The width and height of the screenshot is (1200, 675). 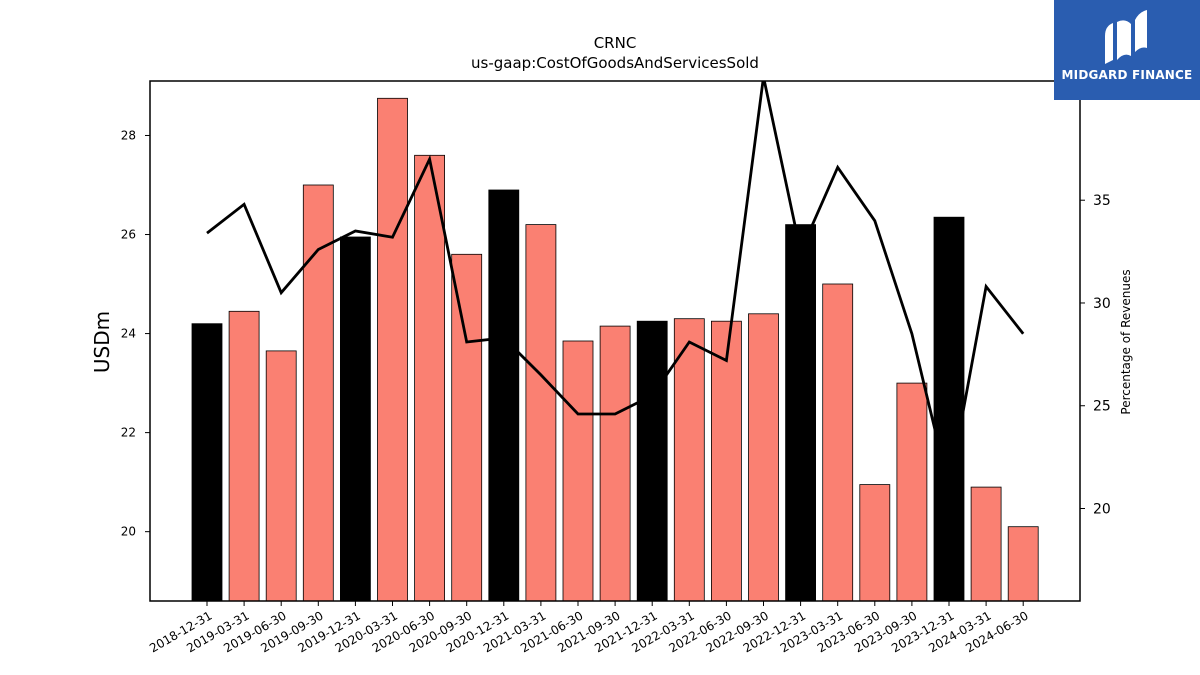 I want to click on chart-subtitle: us-gaap:CostOfGoodsAndServicesSold, so click(x=615, y=63).